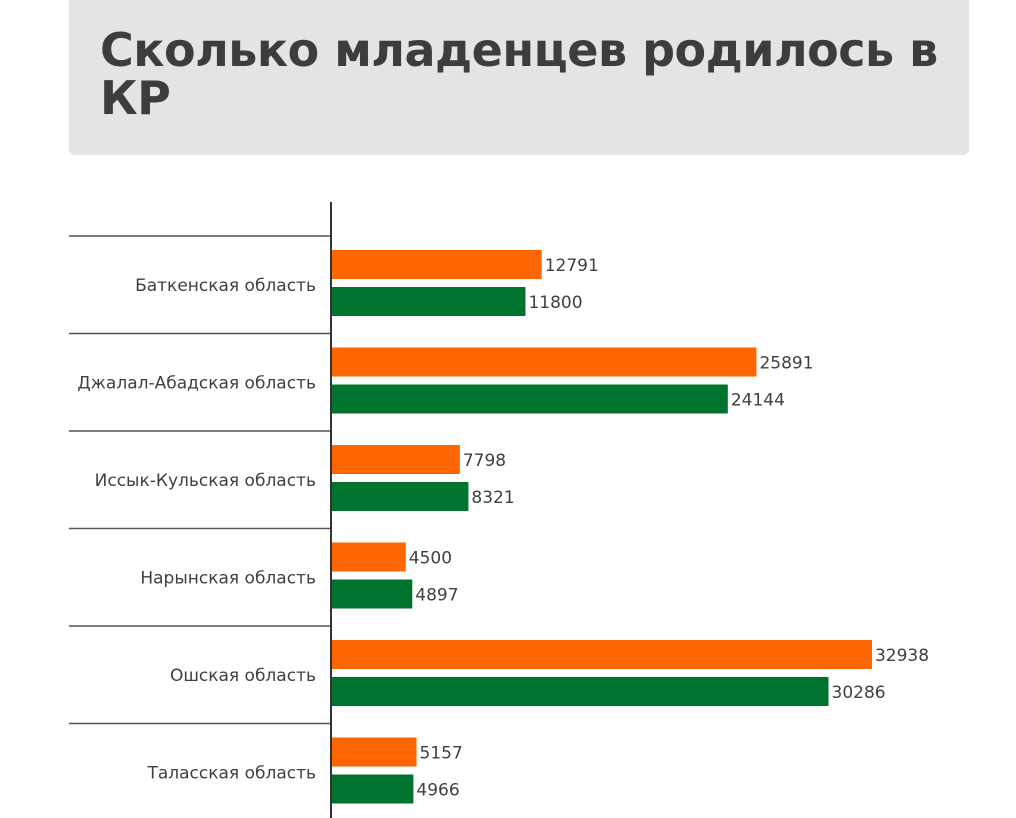 Image resolution: width=1016 pixels, height=818 pixels. What do you see at coordinates (225, 286) in the screenshot?
I see `category-label: Баткенская область` at bounding box center [225, 286].